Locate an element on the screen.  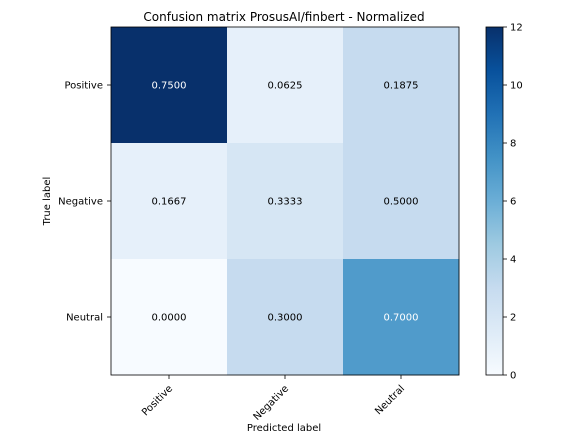
cell-value-label: 0.3000 is located at coordinates (285, 318).